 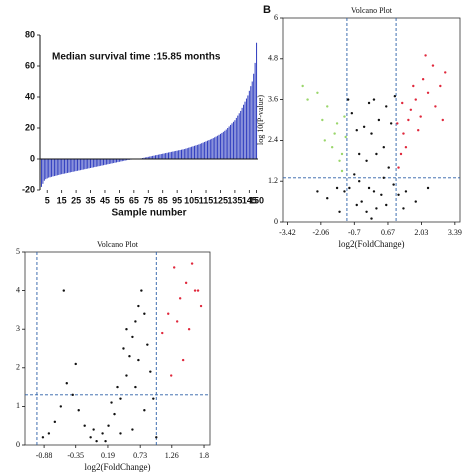 What do you see at coordinates (18, 367) in the screenshot?
I see `y-tick-label: 2` at bounding box center [18, 367].